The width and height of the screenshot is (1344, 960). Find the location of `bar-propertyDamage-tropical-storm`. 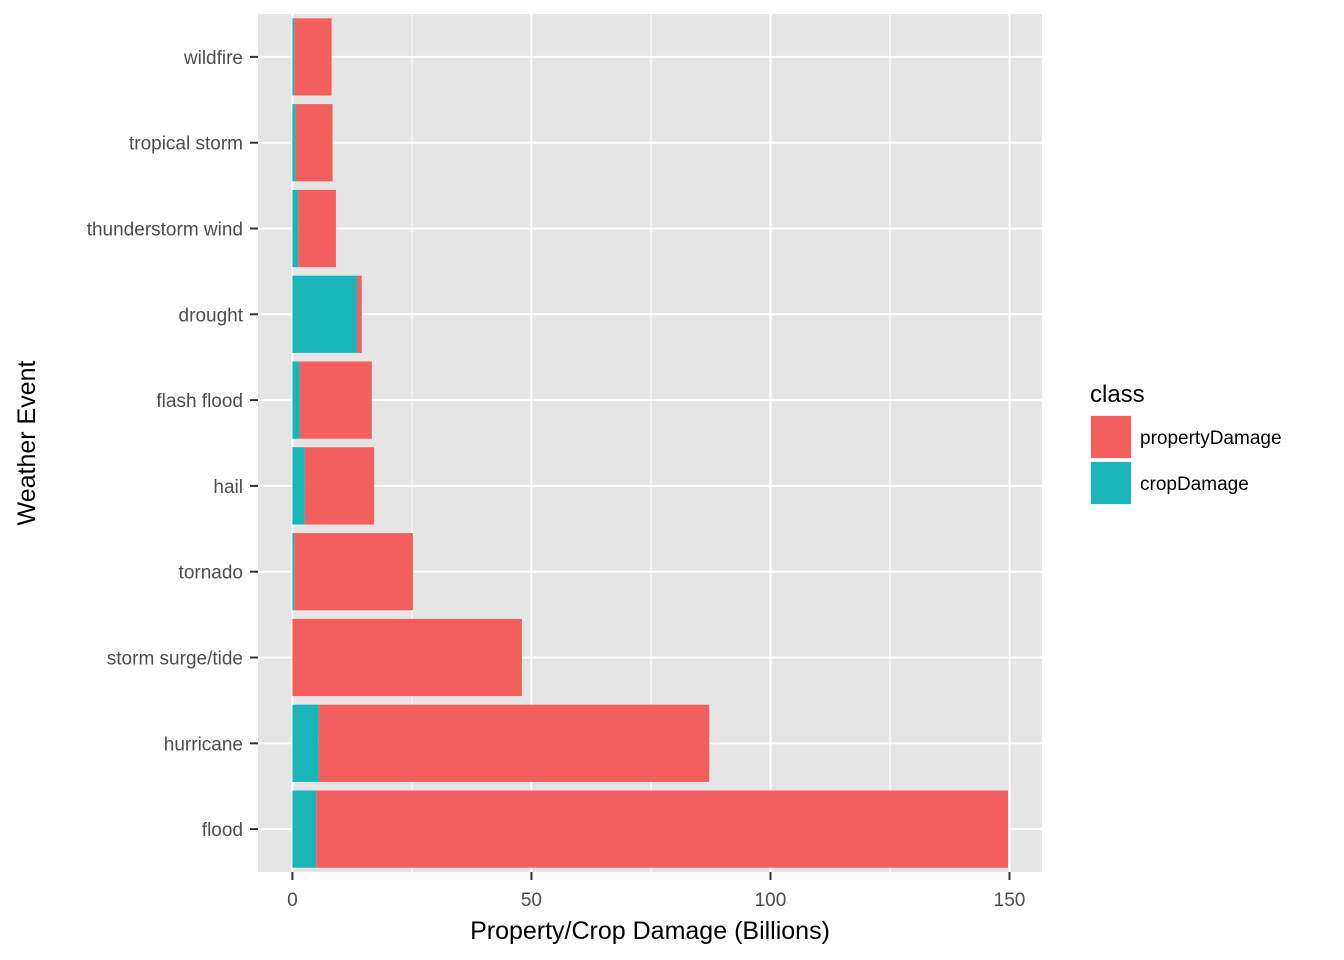

bar-propertyDamage-tropical-storm is located at coordinates (314, 143).